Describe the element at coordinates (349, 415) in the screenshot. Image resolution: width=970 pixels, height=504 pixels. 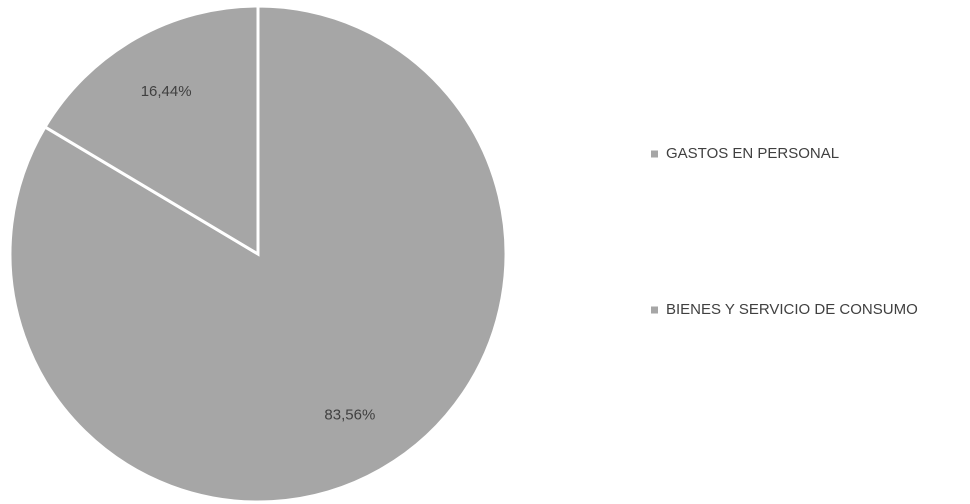
I see `data-label: 83,56%` at that location.